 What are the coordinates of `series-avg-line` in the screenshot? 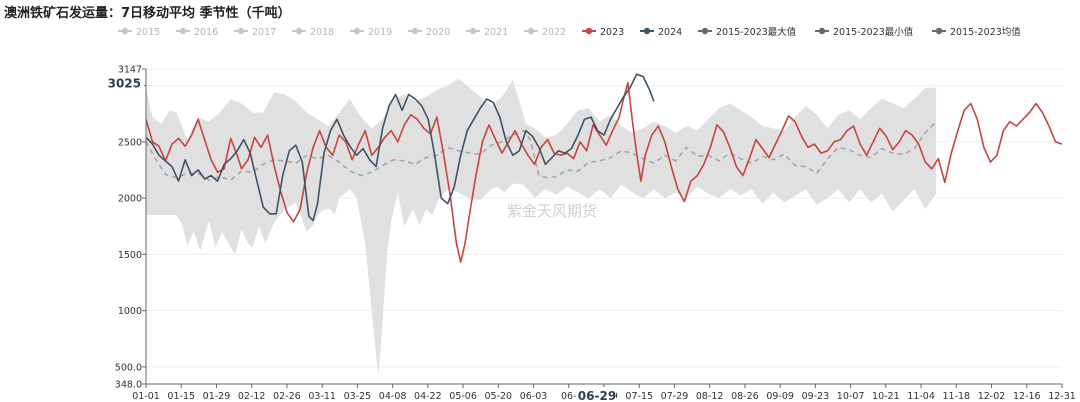 It's located at (541, 151).